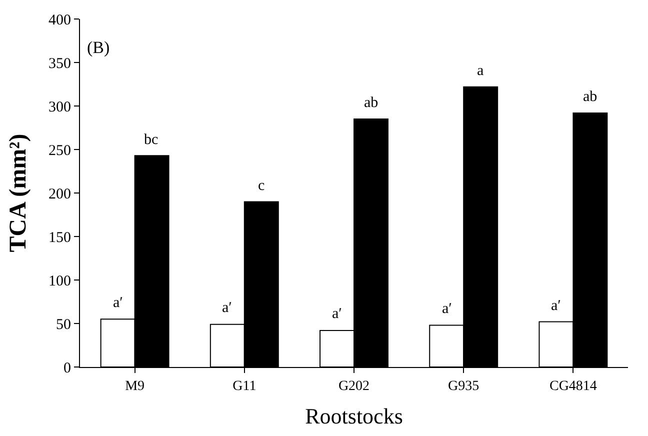  What do you see at coordinates (151, 140) in the screenshot?
I see `annotation: bc` at bounding box center [151, 140].